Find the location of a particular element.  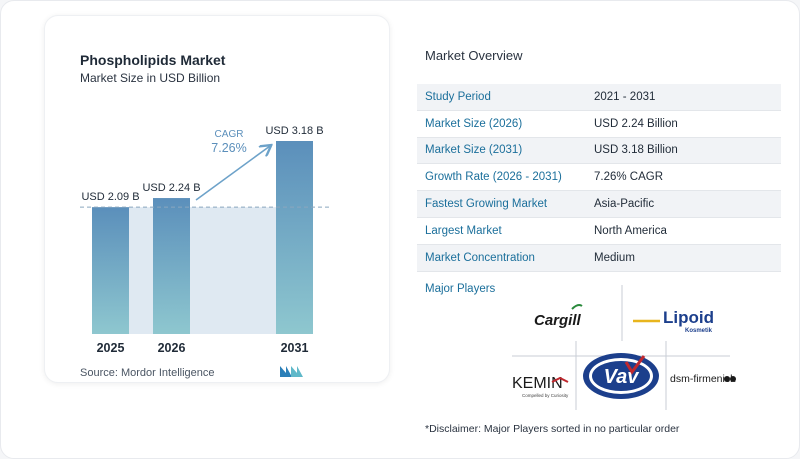

x-tick-label: 2031 is located at coordinates (295, 348).